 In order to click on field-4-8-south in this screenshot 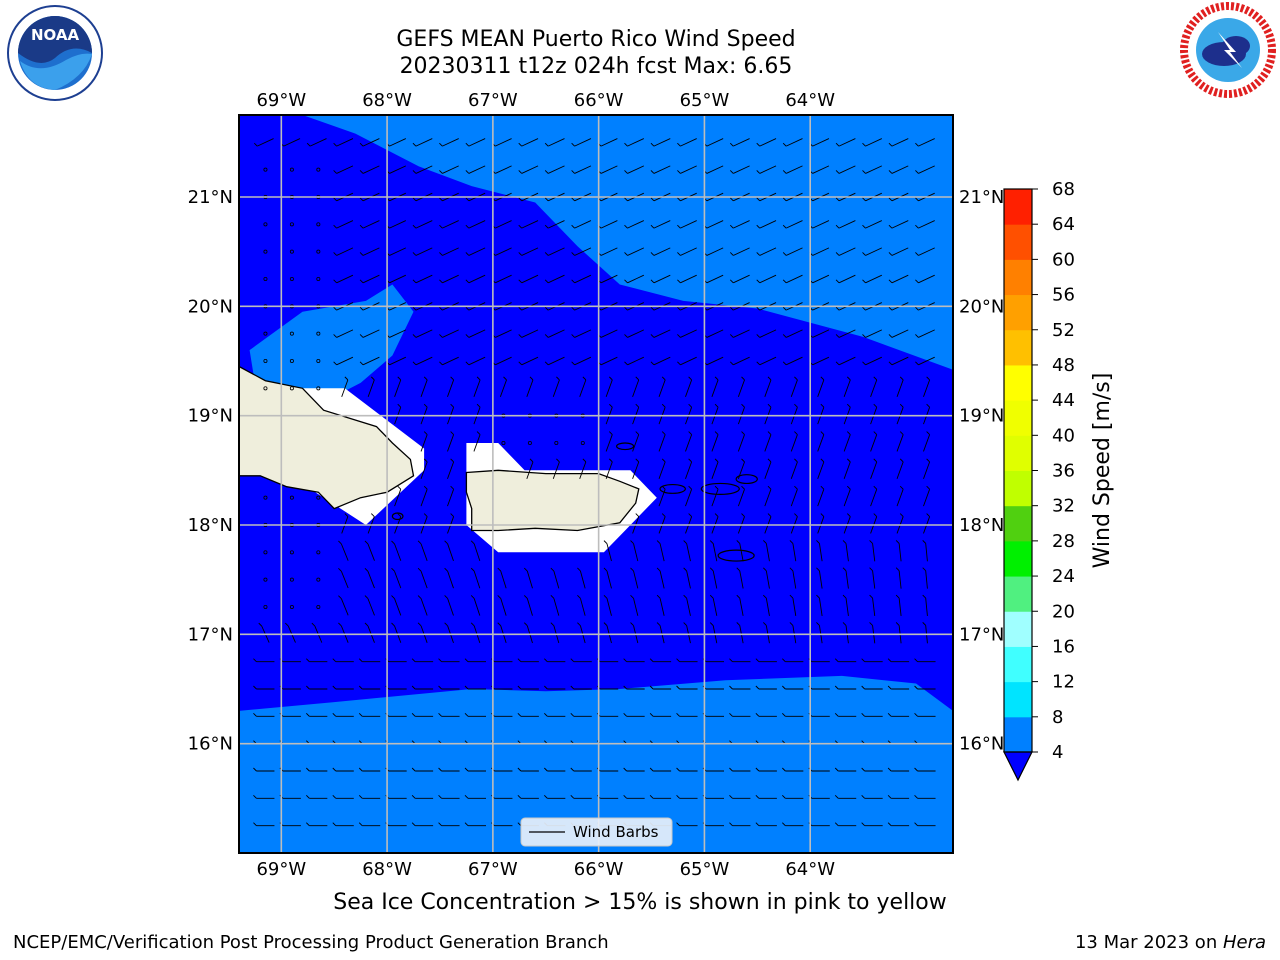, I will do `click(596, 764)`.